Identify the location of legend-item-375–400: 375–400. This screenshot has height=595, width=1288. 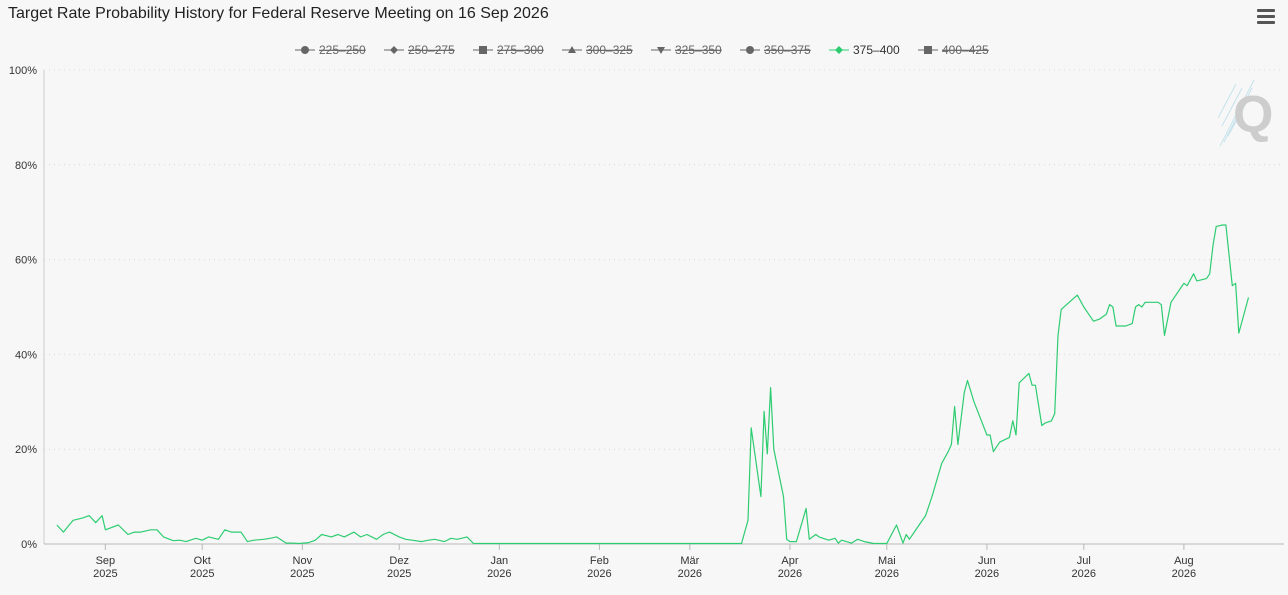
(864, 50).